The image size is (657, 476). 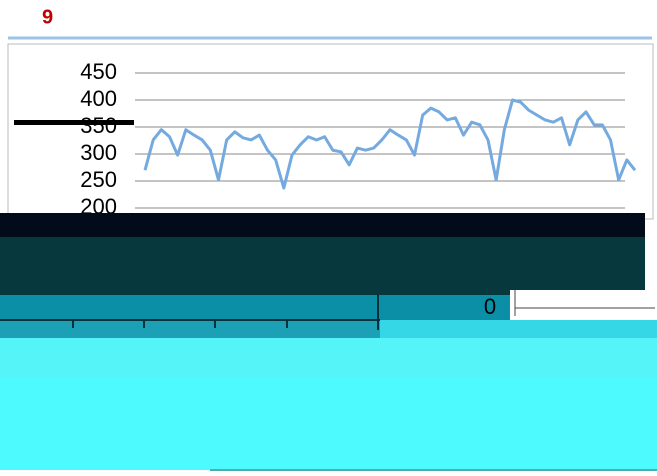 What do you see at coordinates (98, 125) in the screenshot?
I see `y-tick-label: 350` at bounding box center [98, 125].